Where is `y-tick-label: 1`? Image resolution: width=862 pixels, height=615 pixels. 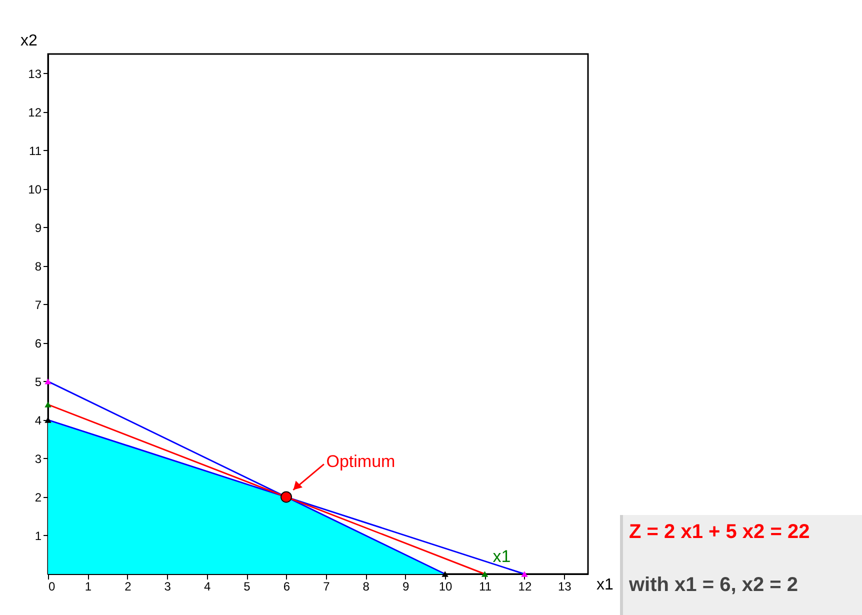 y-tick-label: 1 is located at coordinates (38, 535).